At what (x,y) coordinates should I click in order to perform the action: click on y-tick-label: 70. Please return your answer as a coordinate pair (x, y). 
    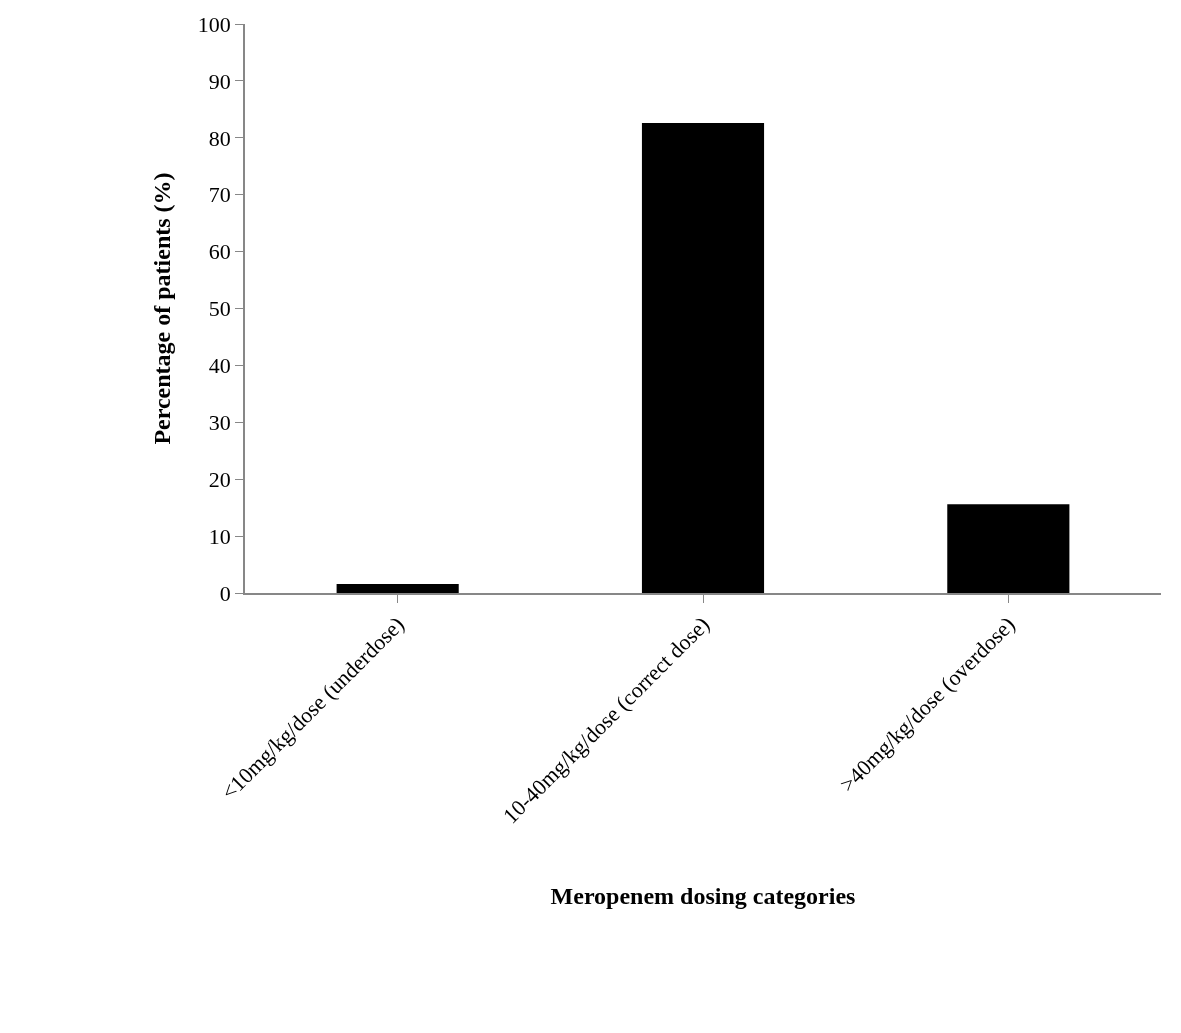
    Looking at the image, I should click on (219, 195).